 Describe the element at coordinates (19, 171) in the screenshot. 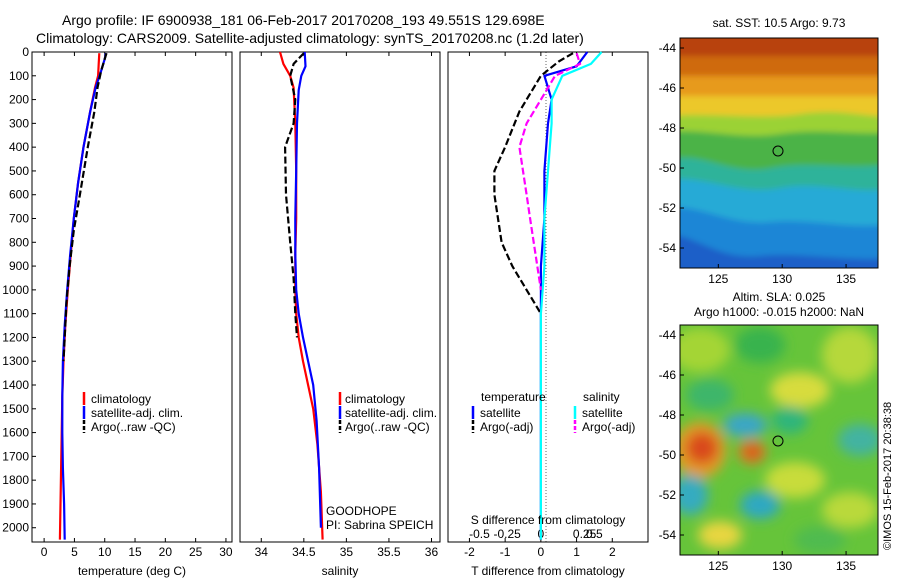

I see `y-tick-label: 500` at that location.